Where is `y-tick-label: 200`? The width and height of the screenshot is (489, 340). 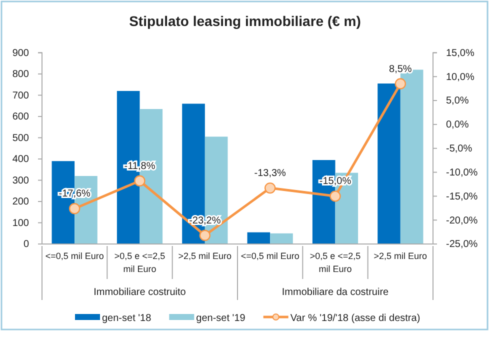
y-tick-label: 200 is located at coordinates (21, 202).